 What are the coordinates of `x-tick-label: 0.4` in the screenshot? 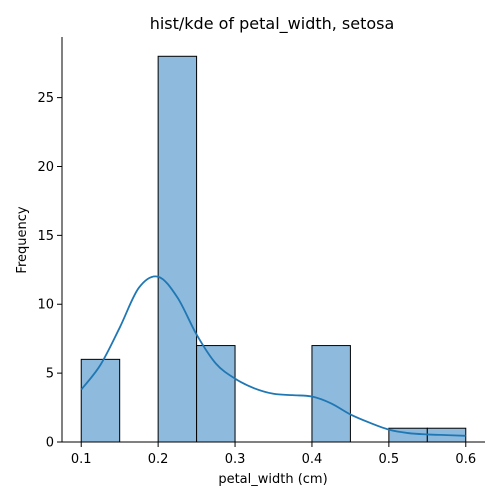 It's located at (312, 459).